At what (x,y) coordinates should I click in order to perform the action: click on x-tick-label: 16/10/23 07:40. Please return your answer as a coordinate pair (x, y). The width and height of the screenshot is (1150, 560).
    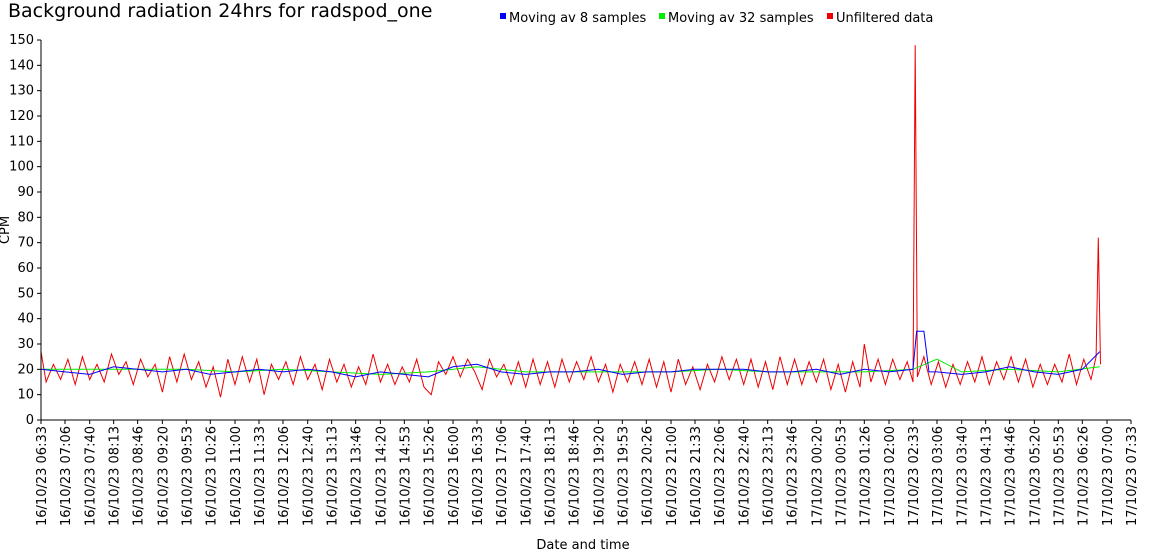
    Looking at the image, I should click on (91, 476).